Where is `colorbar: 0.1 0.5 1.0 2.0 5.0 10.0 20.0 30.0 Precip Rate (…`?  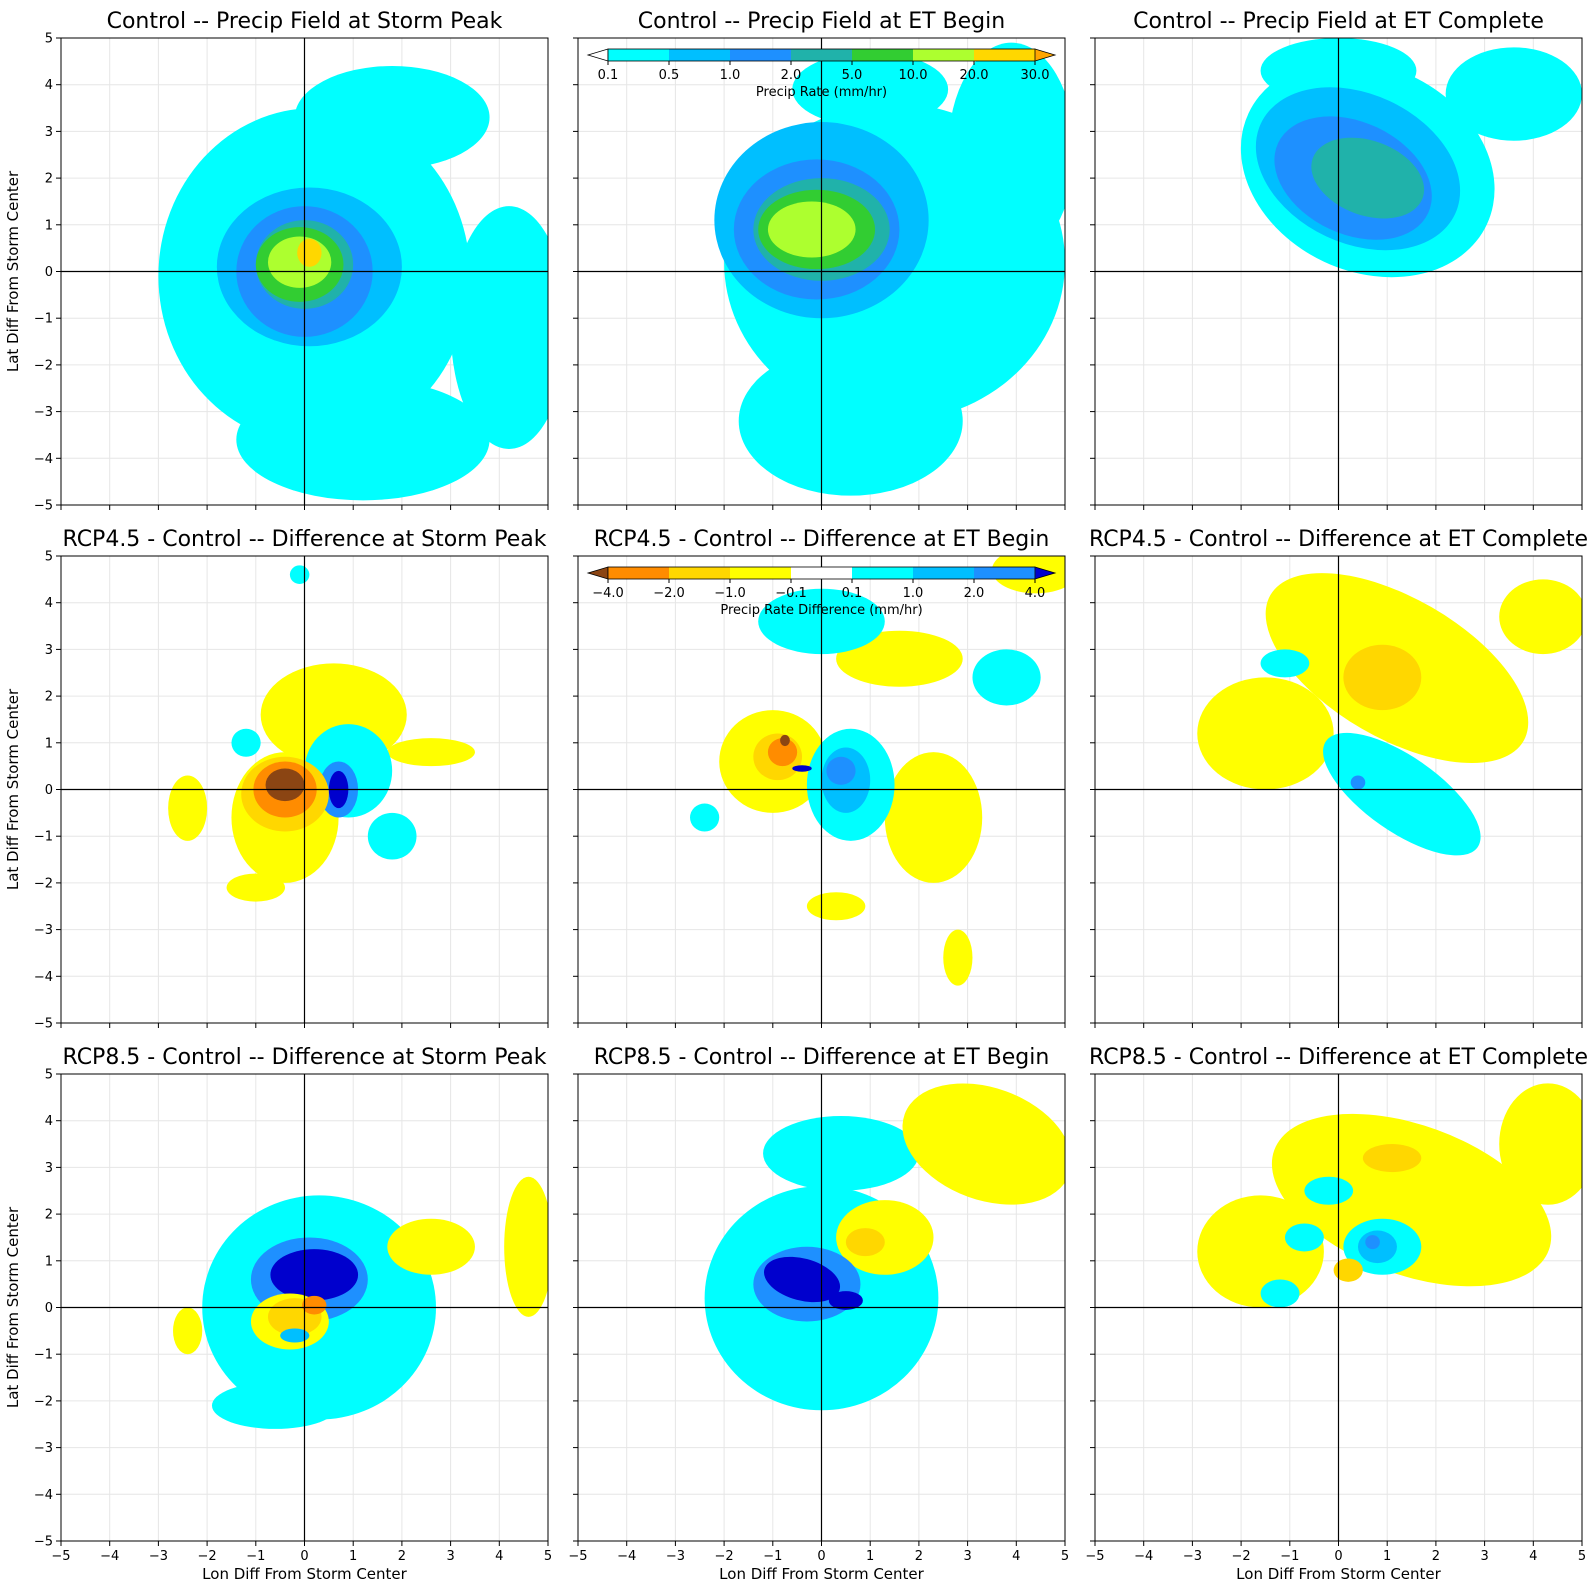 colorbar: 0.1 0.5 1.0 2.0 5.0 10.0 20.0 30.0 Precip Rate (… is located at coordinates (821, 74).